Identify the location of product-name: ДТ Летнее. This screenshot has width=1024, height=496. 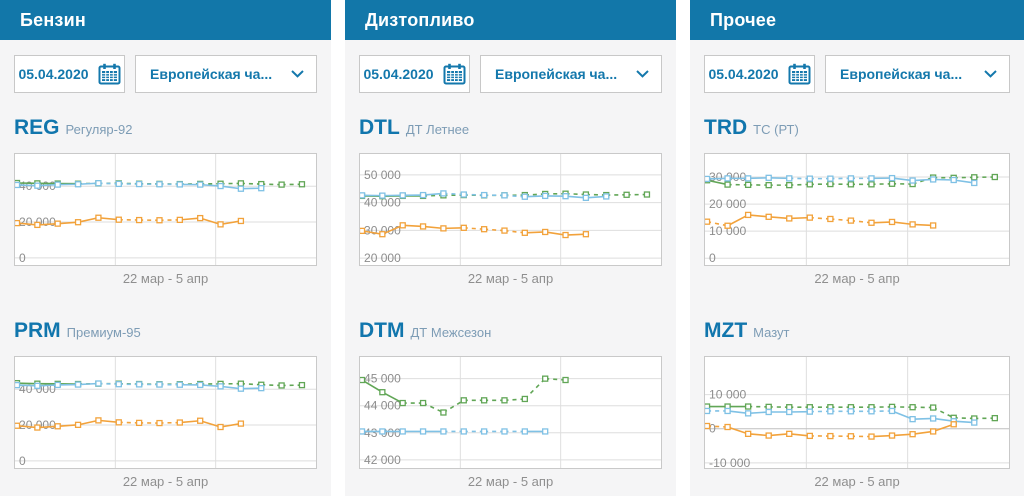
(437, 129).